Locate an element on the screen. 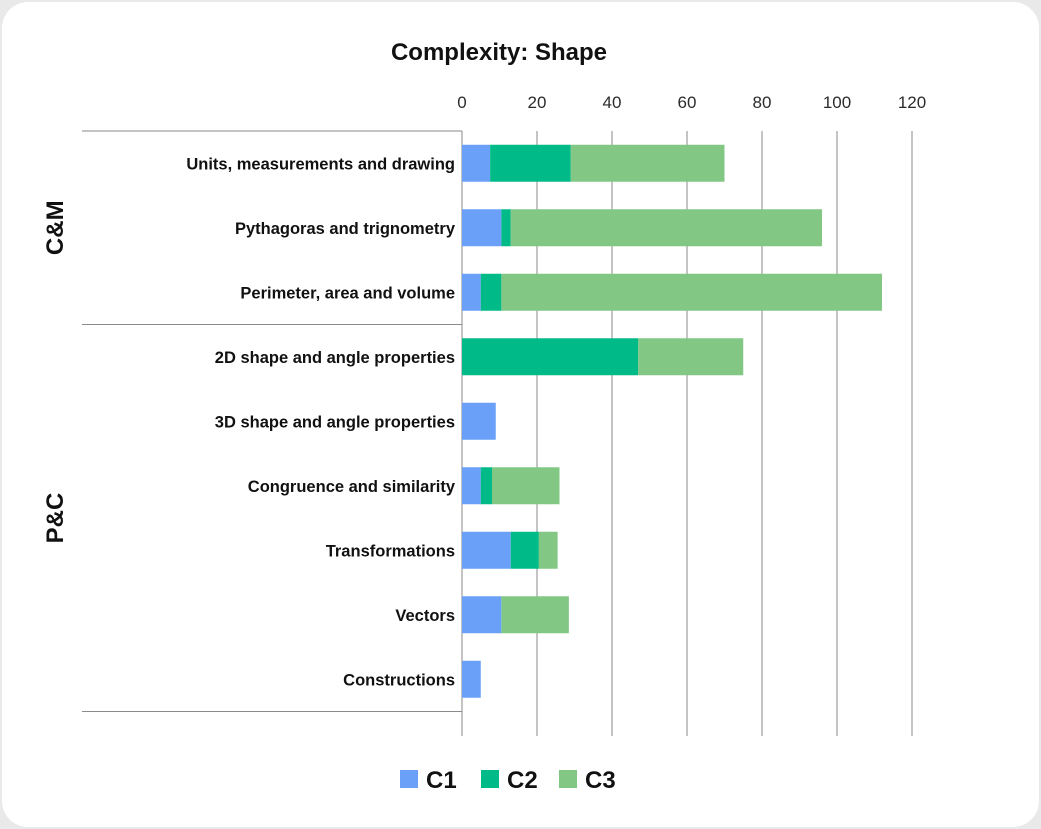  bar-c1-vectors is located at coordinates (482, 615).